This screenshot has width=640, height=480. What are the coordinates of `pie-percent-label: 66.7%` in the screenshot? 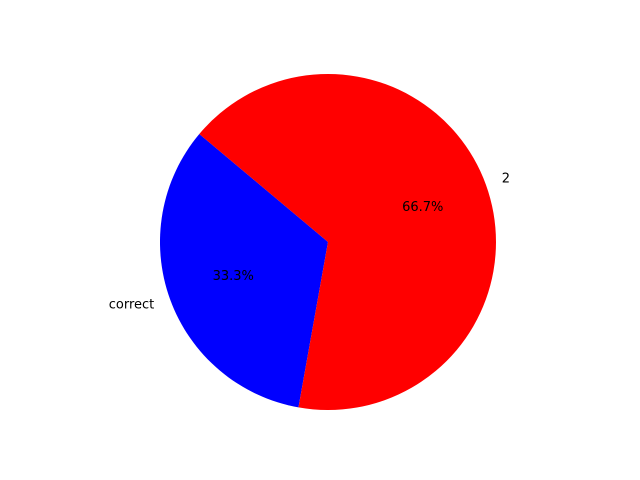 It's located at (422, 207).